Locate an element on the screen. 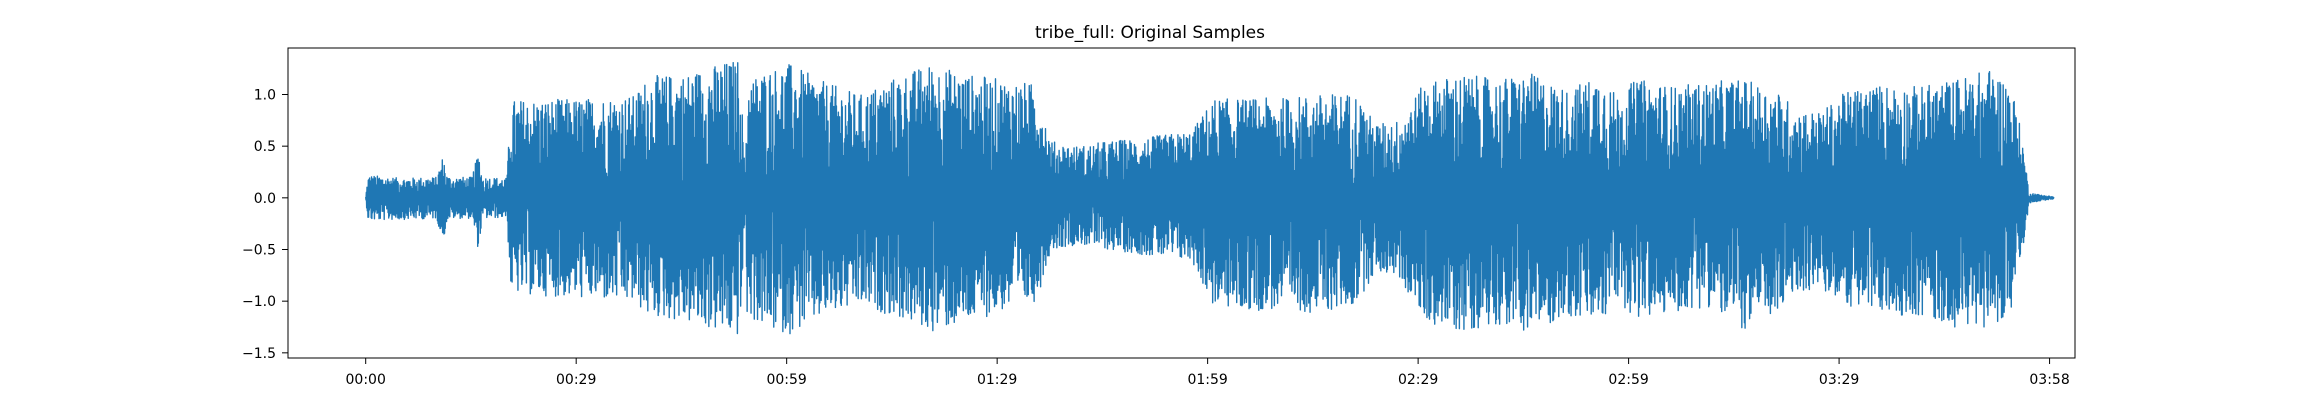 The width and height of the screenshot is (2300, 400). y-tick-label: −1.0 is located at coordinates (259, 302).